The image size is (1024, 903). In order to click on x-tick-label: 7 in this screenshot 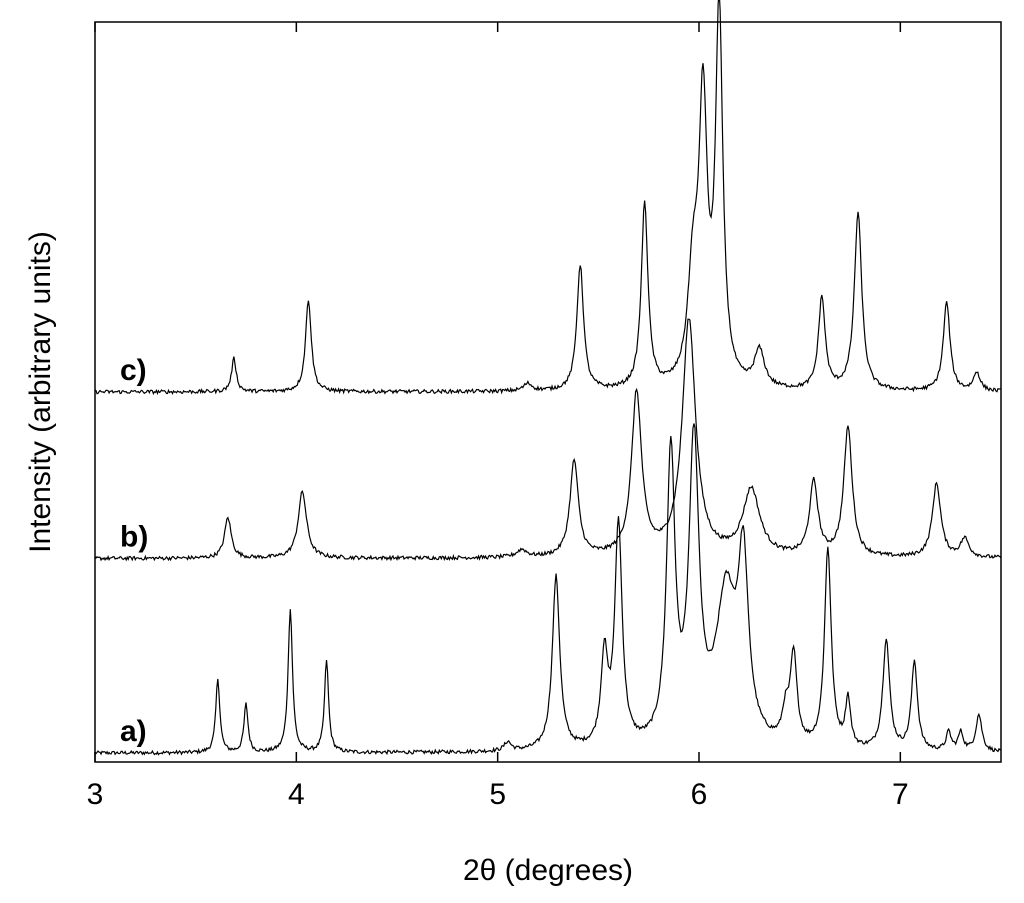, I will do `click(900, 794)`.